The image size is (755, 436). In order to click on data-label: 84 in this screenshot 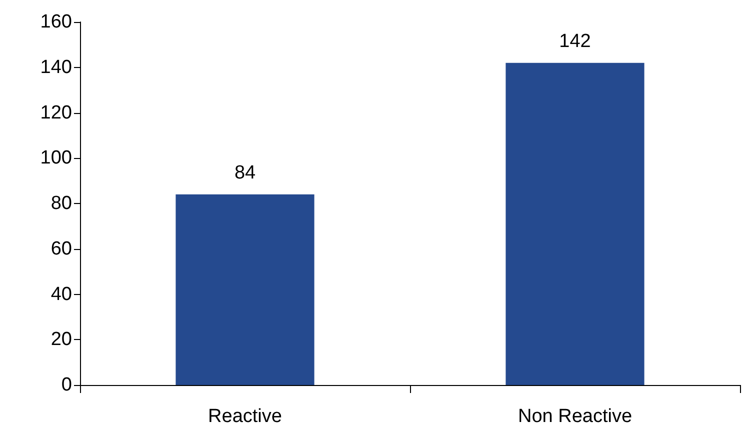, I will do `click(245, 173)`.